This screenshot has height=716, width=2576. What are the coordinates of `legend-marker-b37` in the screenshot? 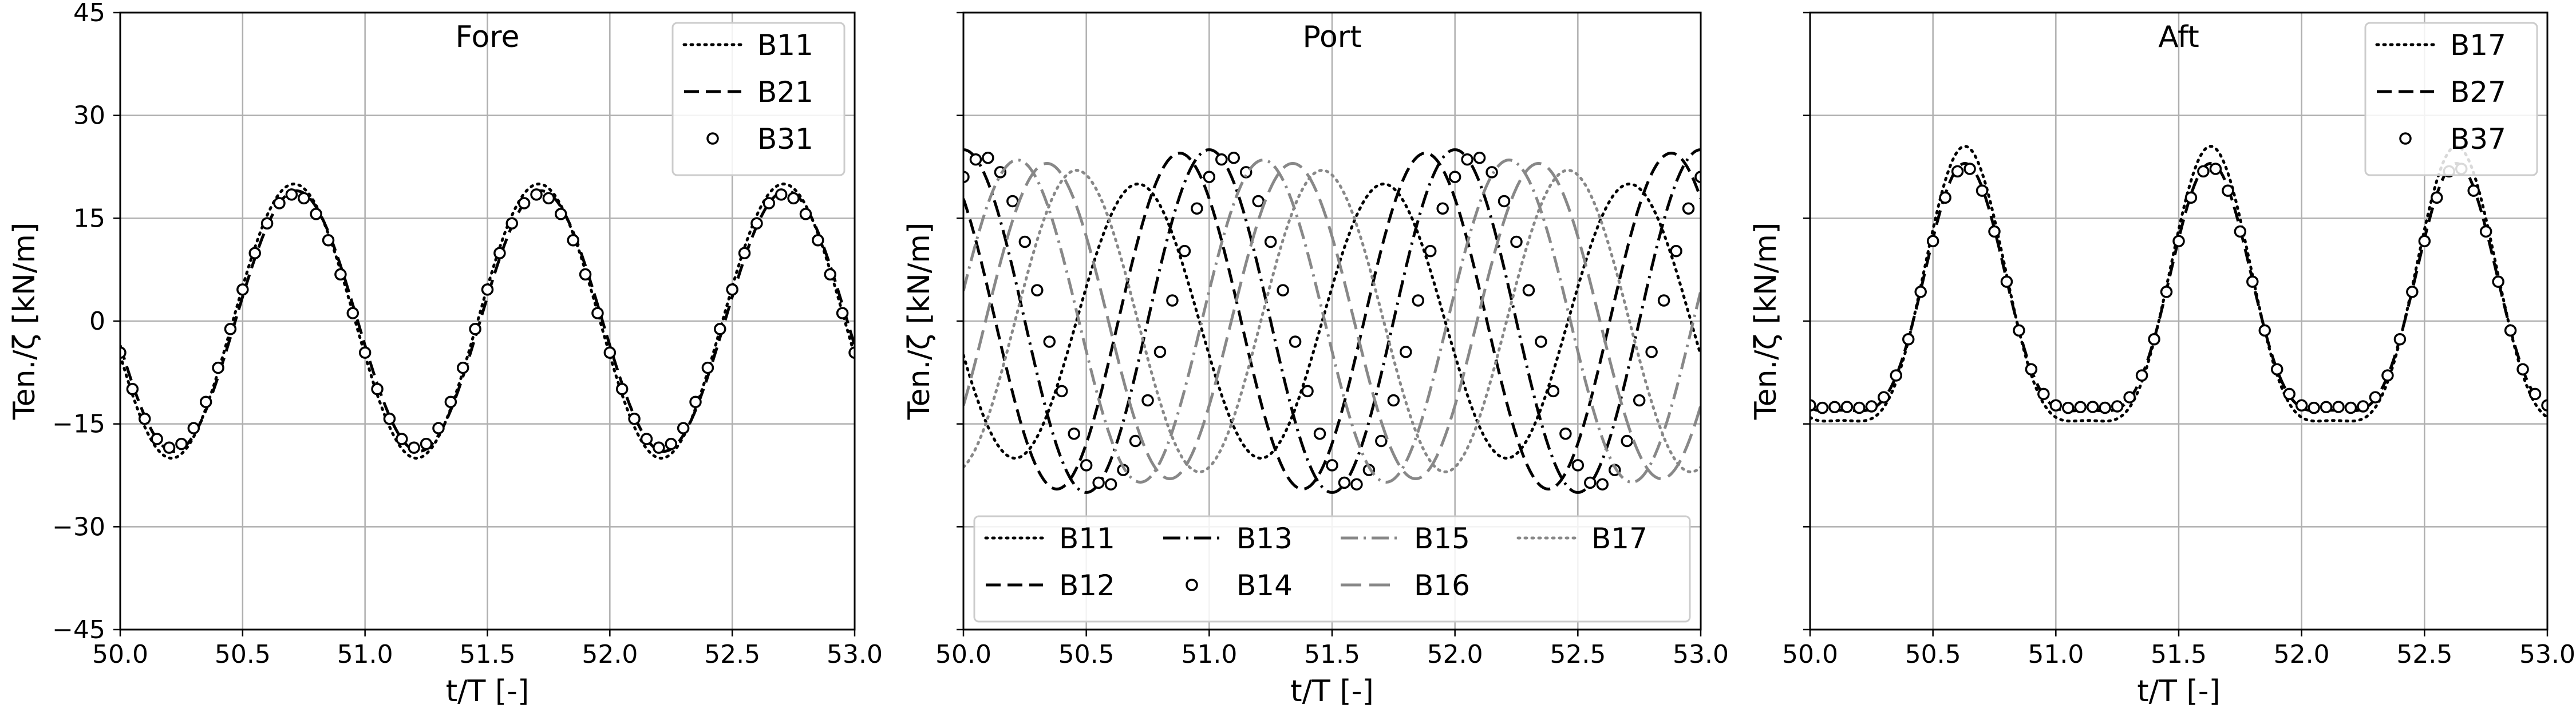 It's located at (2405, 138).